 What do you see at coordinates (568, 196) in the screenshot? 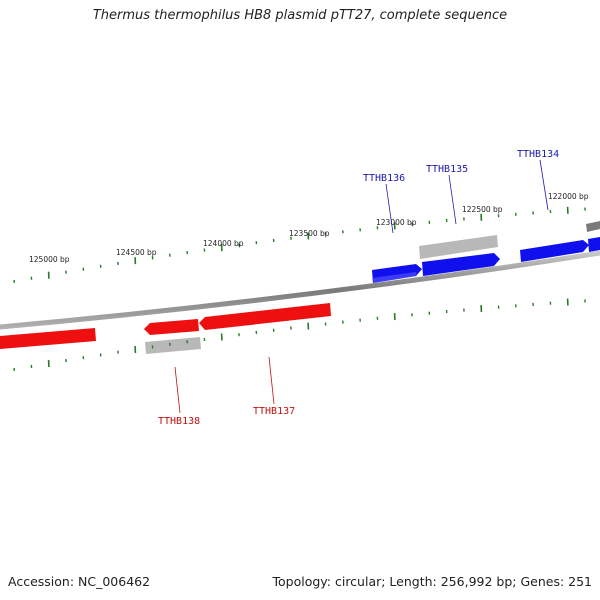
I see `position-label: 122000 bp` at bounding box center [568, 196].